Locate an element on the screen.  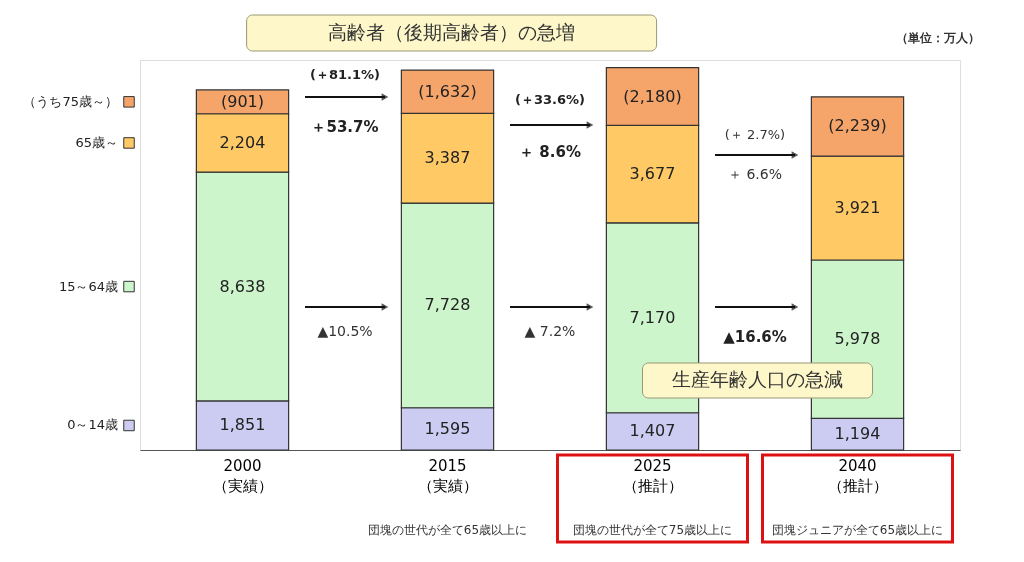
data-label: 1,595 is located at coordinates (447, 428).